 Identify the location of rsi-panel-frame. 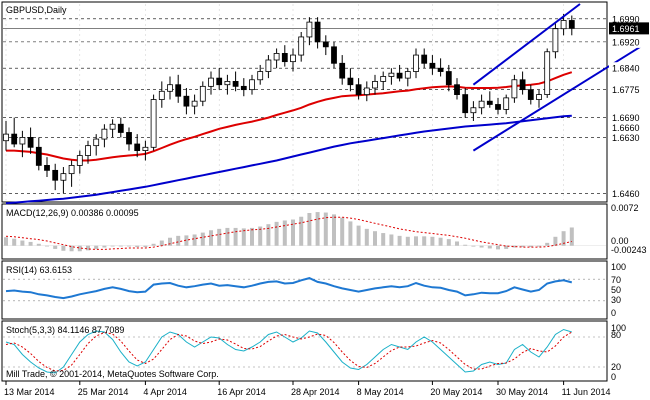
(304, 290).